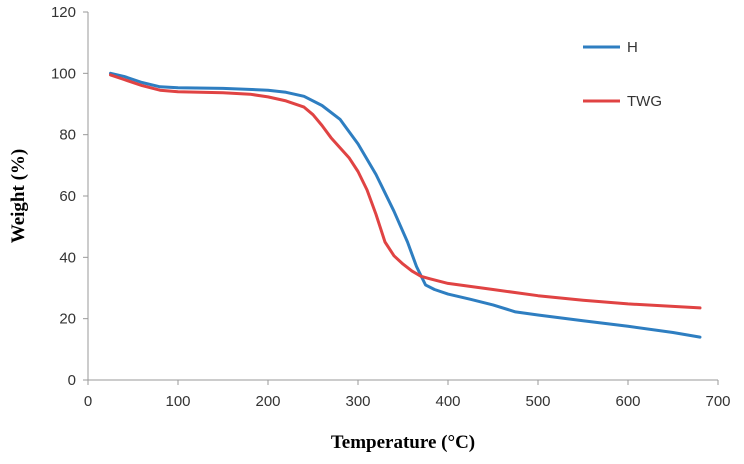 Image resolution: width=744 pixels, height=464 pixels. What do you see at coordinates (537, 401) in the screenshot?
I see `x-tick-label: 500` at bounding box center [537, 401].